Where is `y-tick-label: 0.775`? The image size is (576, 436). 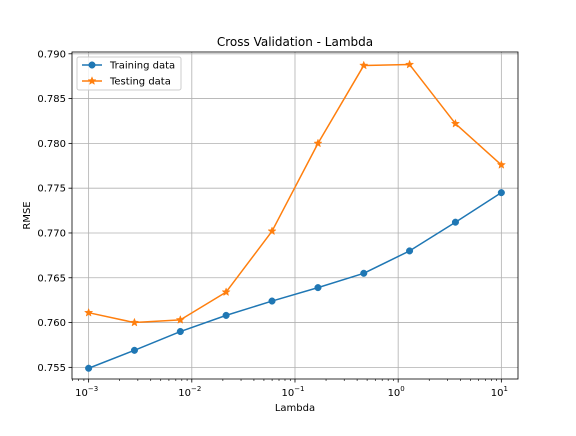 y-tick-label: 0.775 is located at coordinates (51, 189).